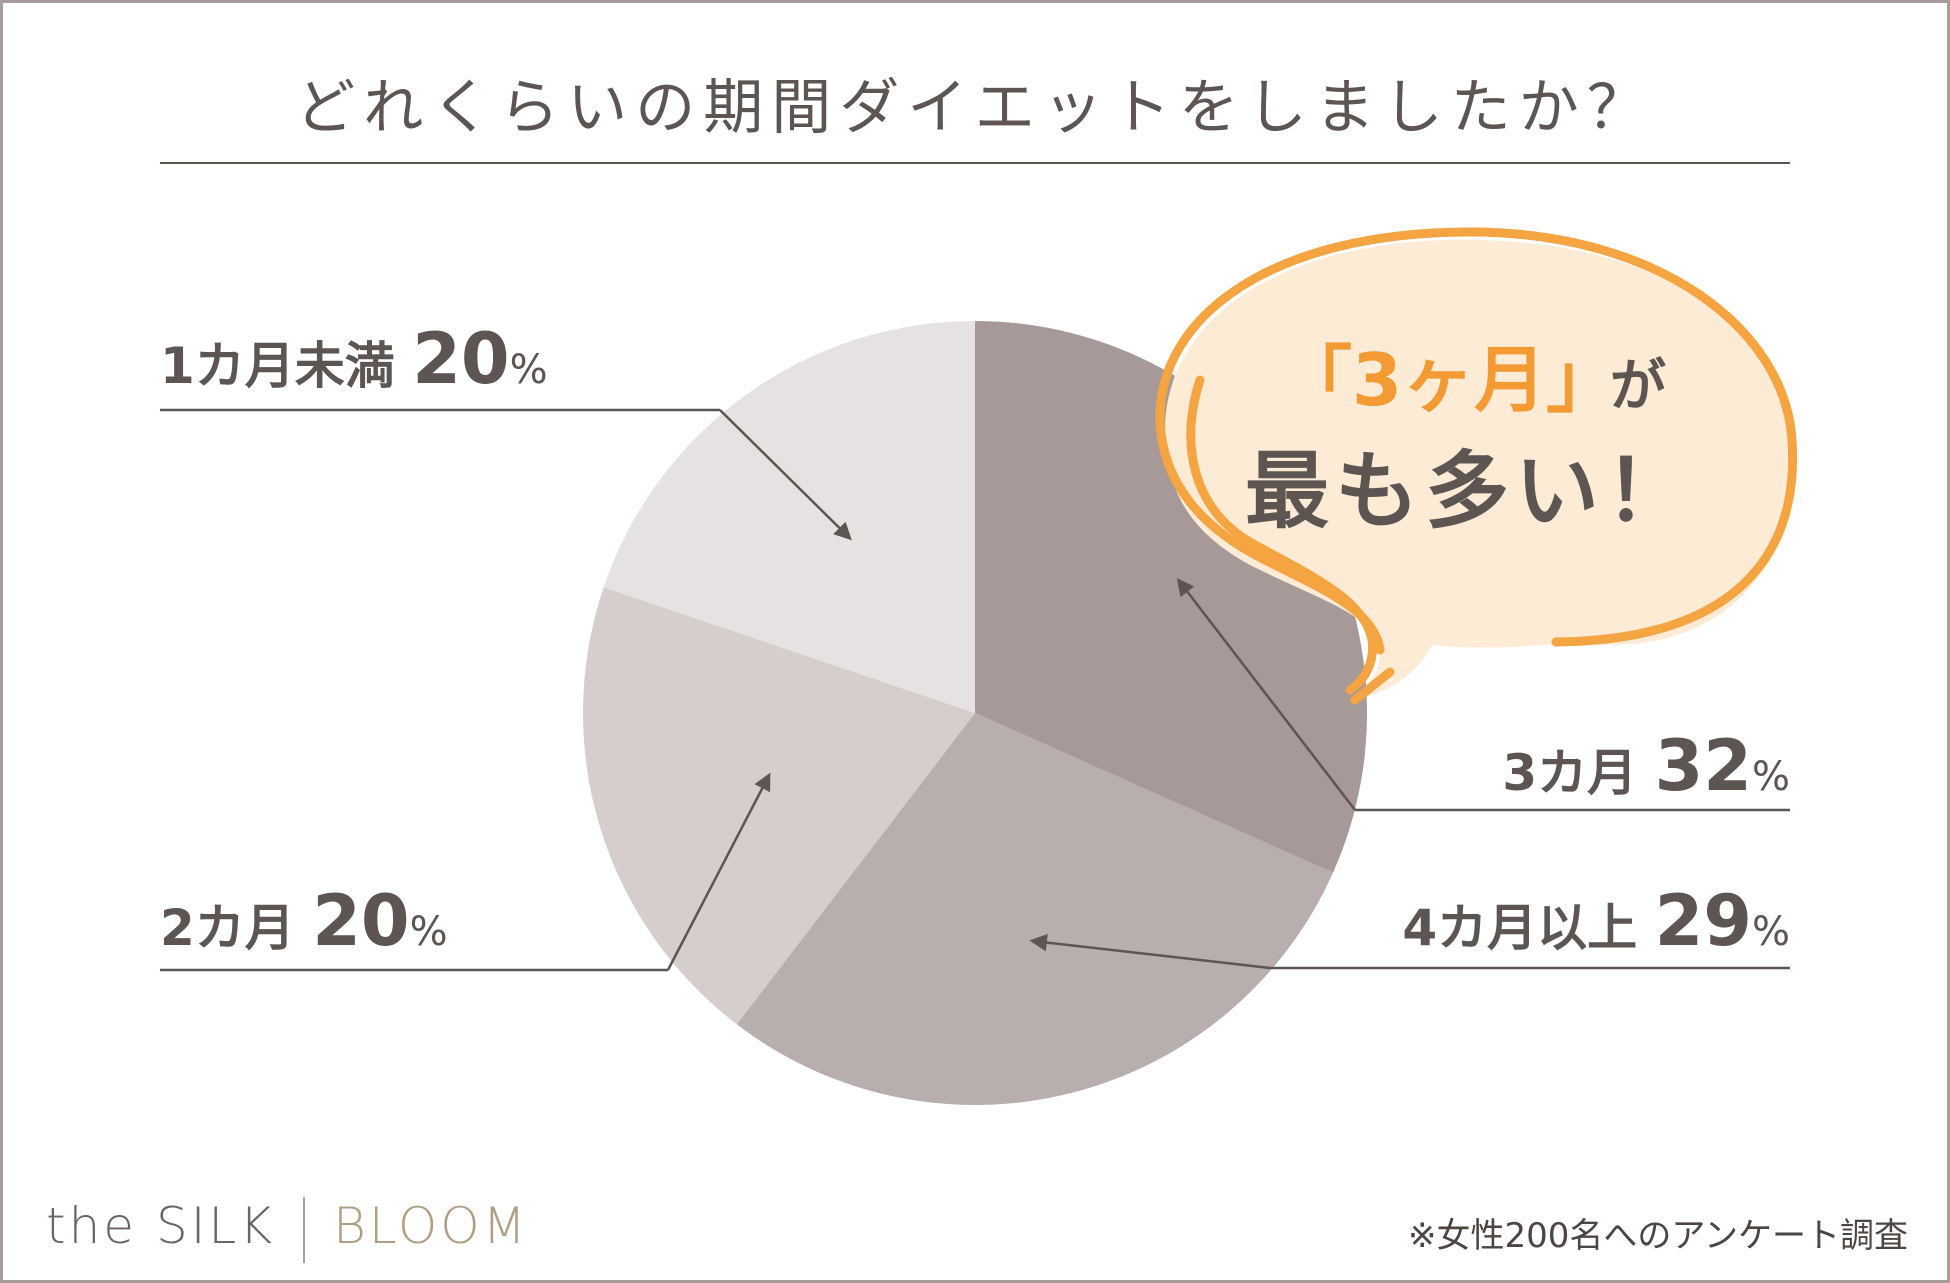 The width and height of the screenshot is (1950, 1283). I want to click on slice-category: 4カ月以上, so click(1528, 928).